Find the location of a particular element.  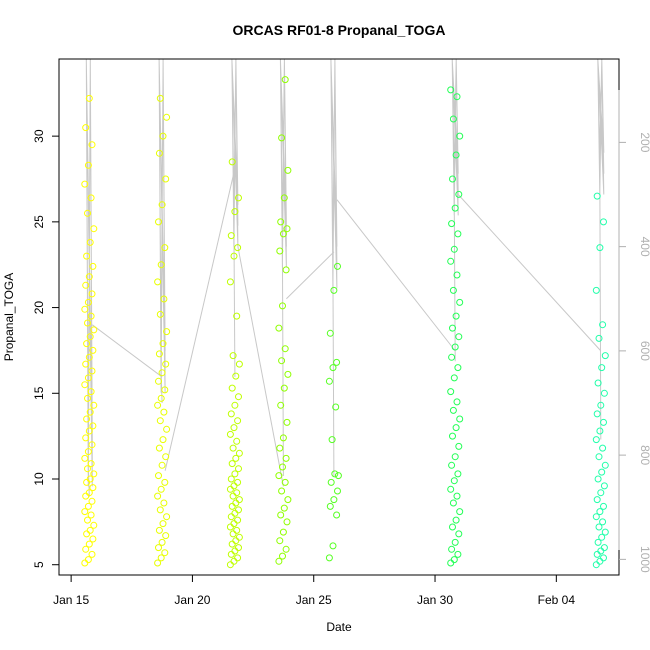

x-tick-label: Feb 04 is located at coordinates (557, 600).